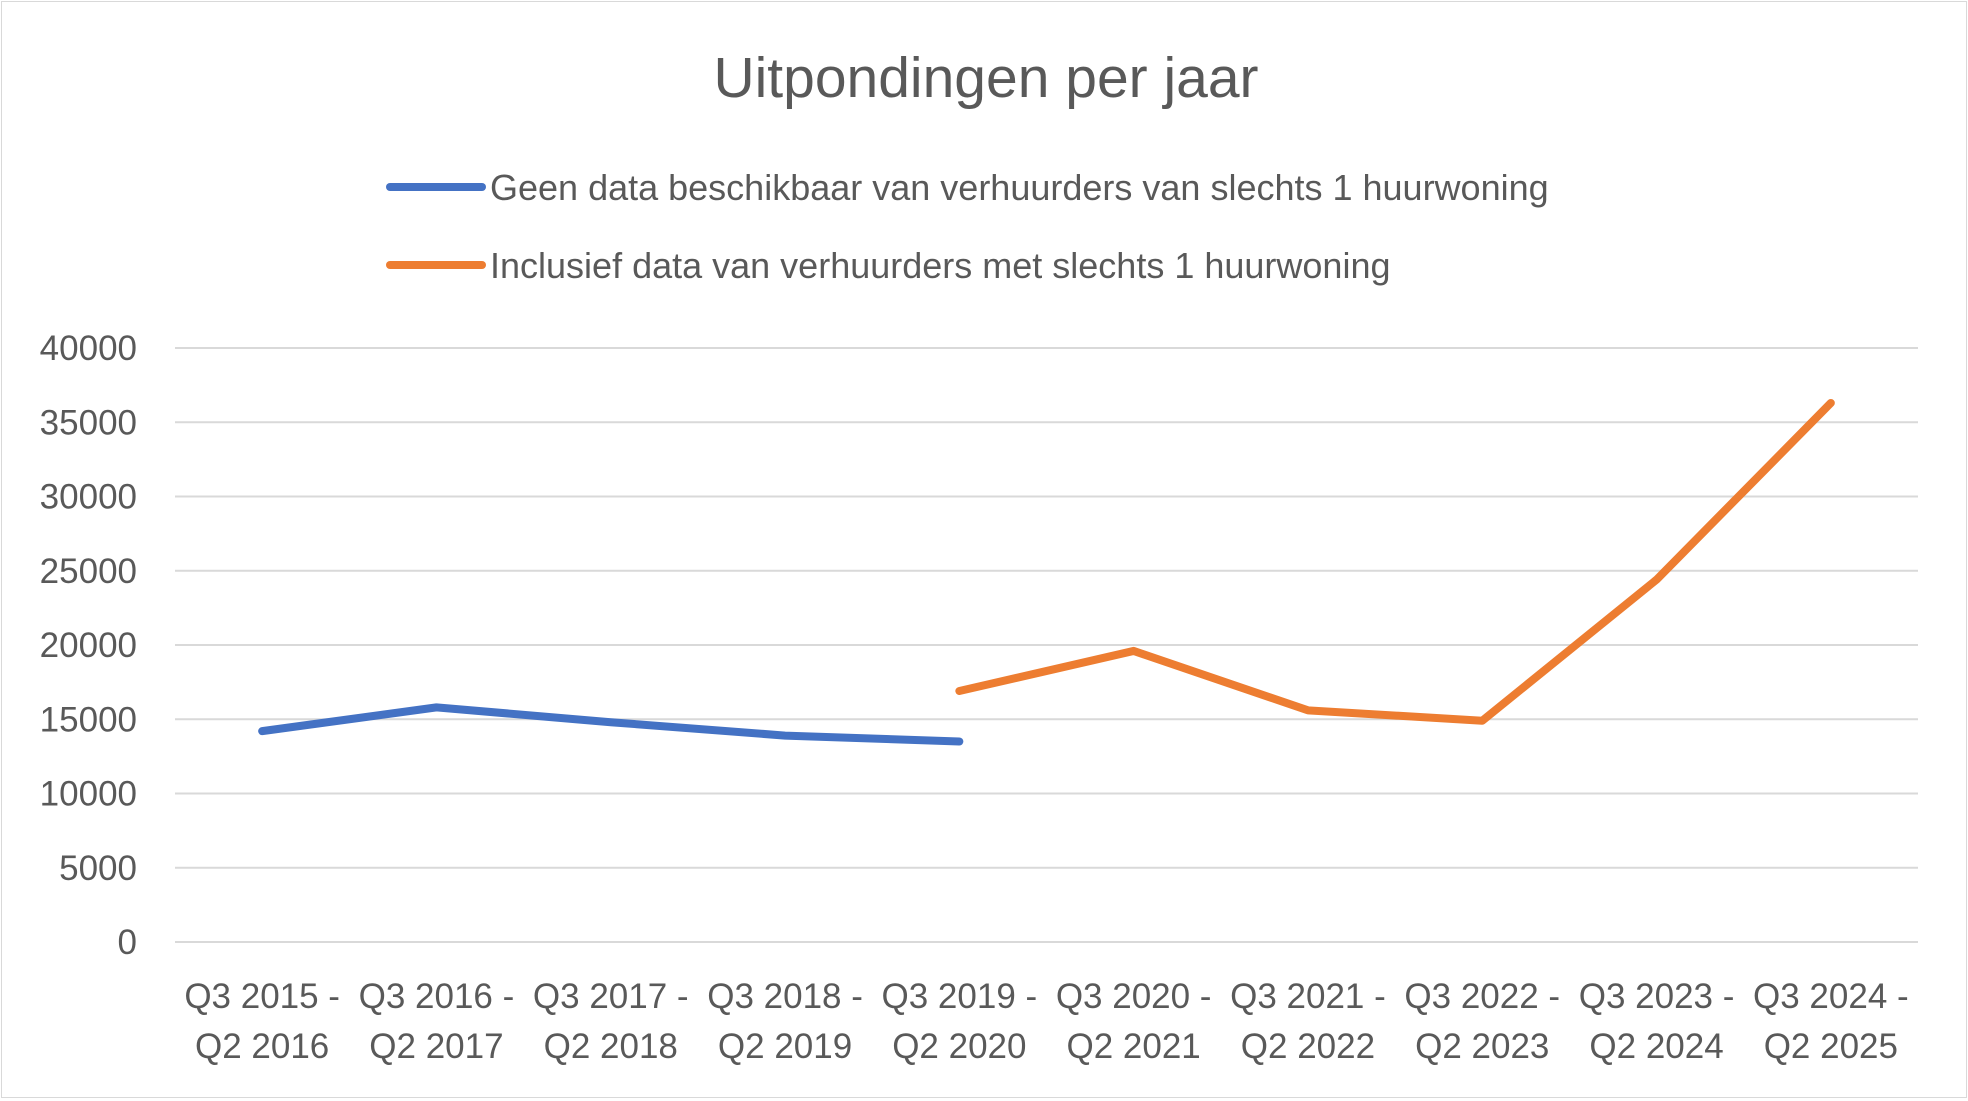 This screenshot has height=1101, width=1968. I want to click on x-tick-label: Q3 2019 -Q2 2020, so click(960, 1021).